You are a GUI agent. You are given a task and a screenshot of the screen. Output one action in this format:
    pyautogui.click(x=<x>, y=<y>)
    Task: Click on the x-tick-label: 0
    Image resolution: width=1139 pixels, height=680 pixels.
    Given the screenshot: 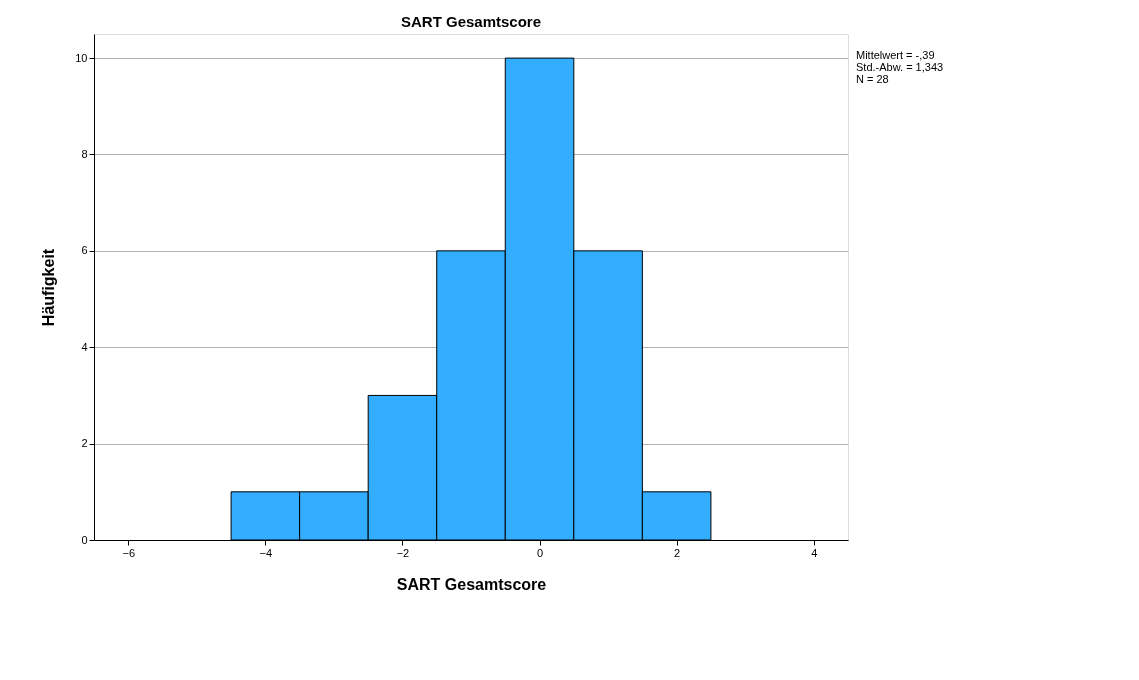 What is the action you would take?
    pyautogui.click(x=540, y=552)
    